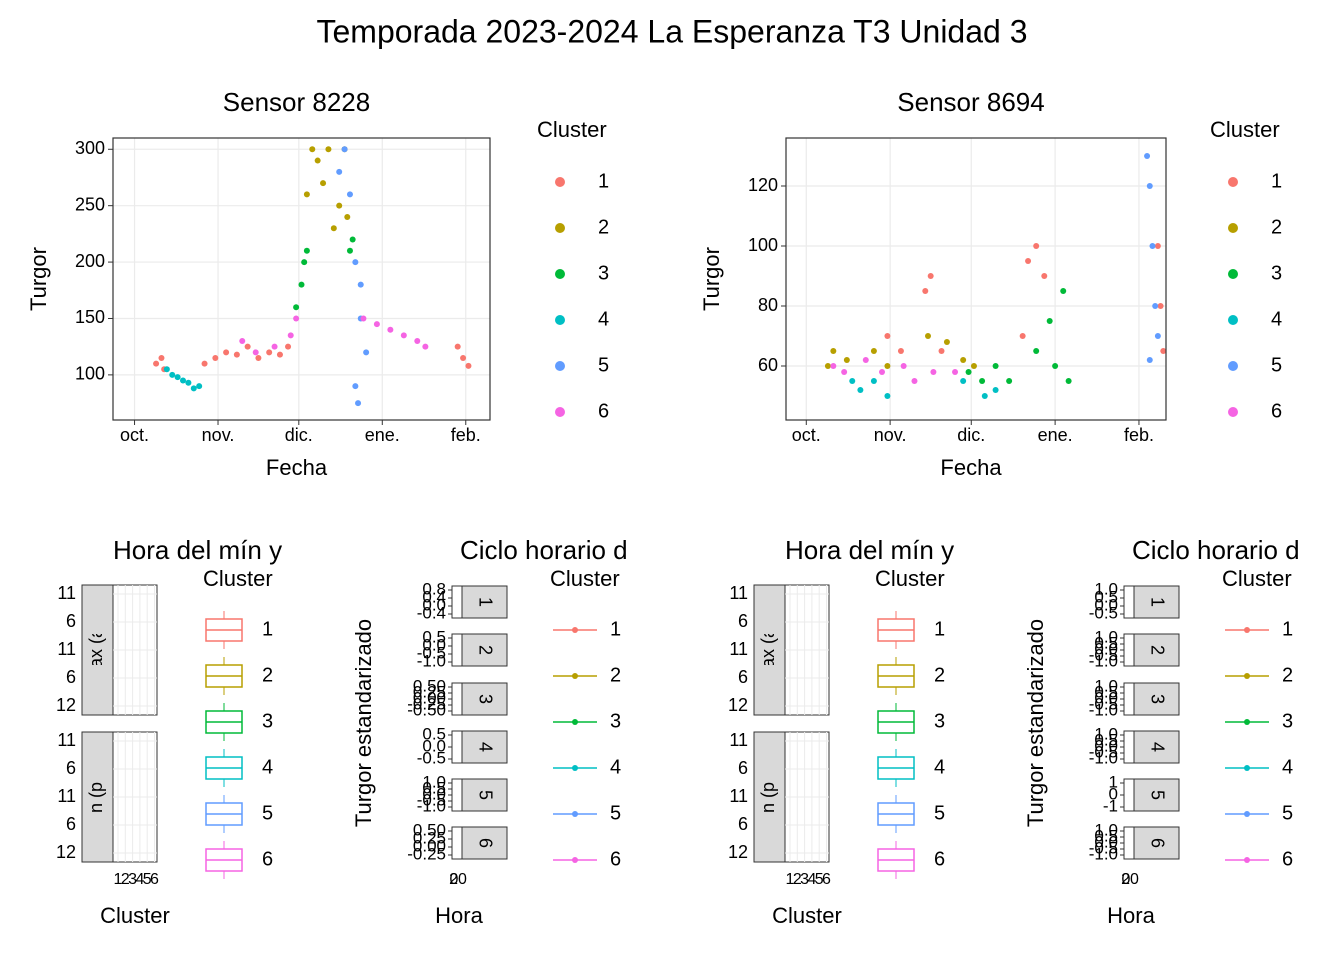 The height and width of the screenshot is (960, 1344). What do you see at coordinates (90, 317) in the screenshot?
I see `y-tick-label: 150` at bounding box center [90, 317].